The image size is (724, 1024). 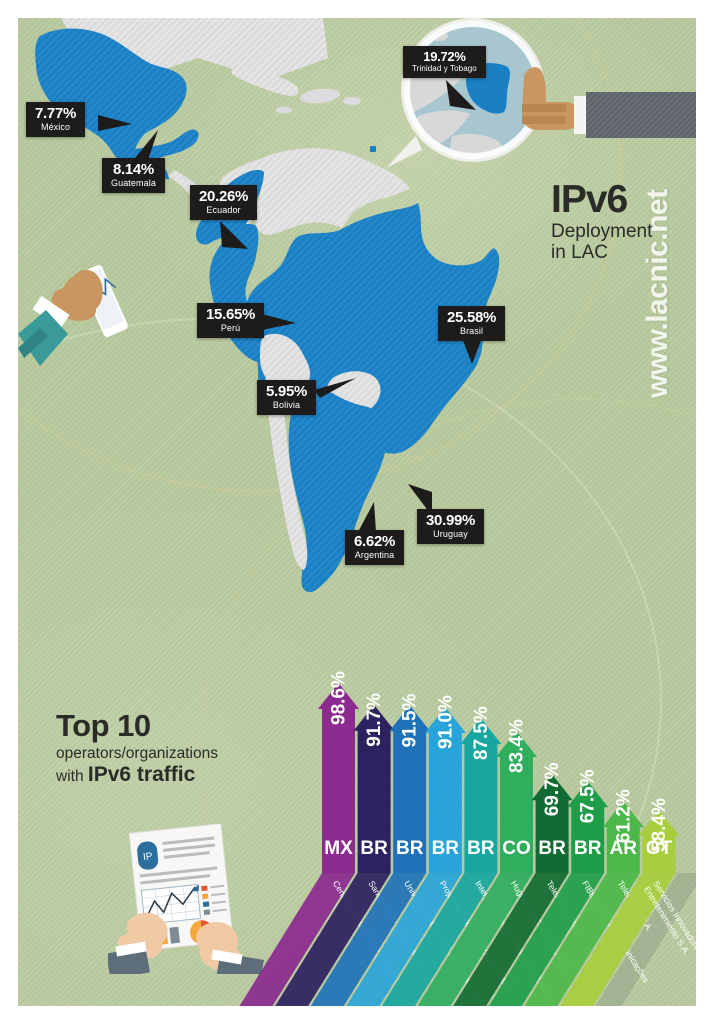 I want to click on map-label-tail-guatemala, so click(x=144, y=147).